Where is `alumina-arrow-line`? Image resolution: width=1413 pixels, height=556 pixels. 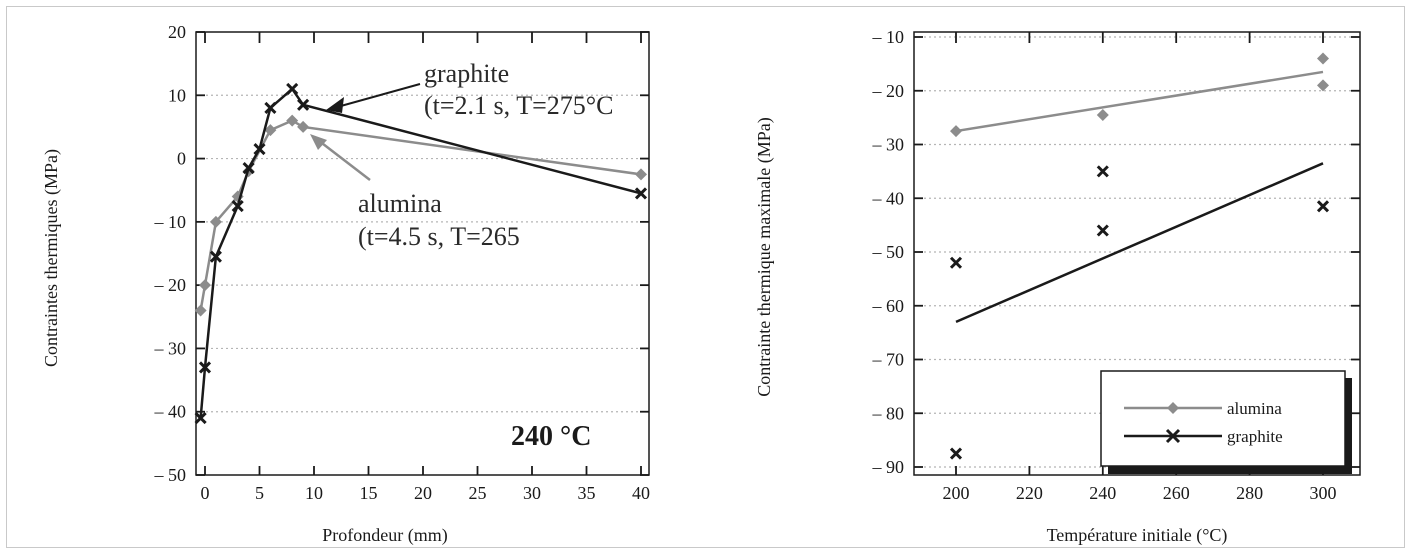 alumina-arrow-line is located at coordinates (342, 158).